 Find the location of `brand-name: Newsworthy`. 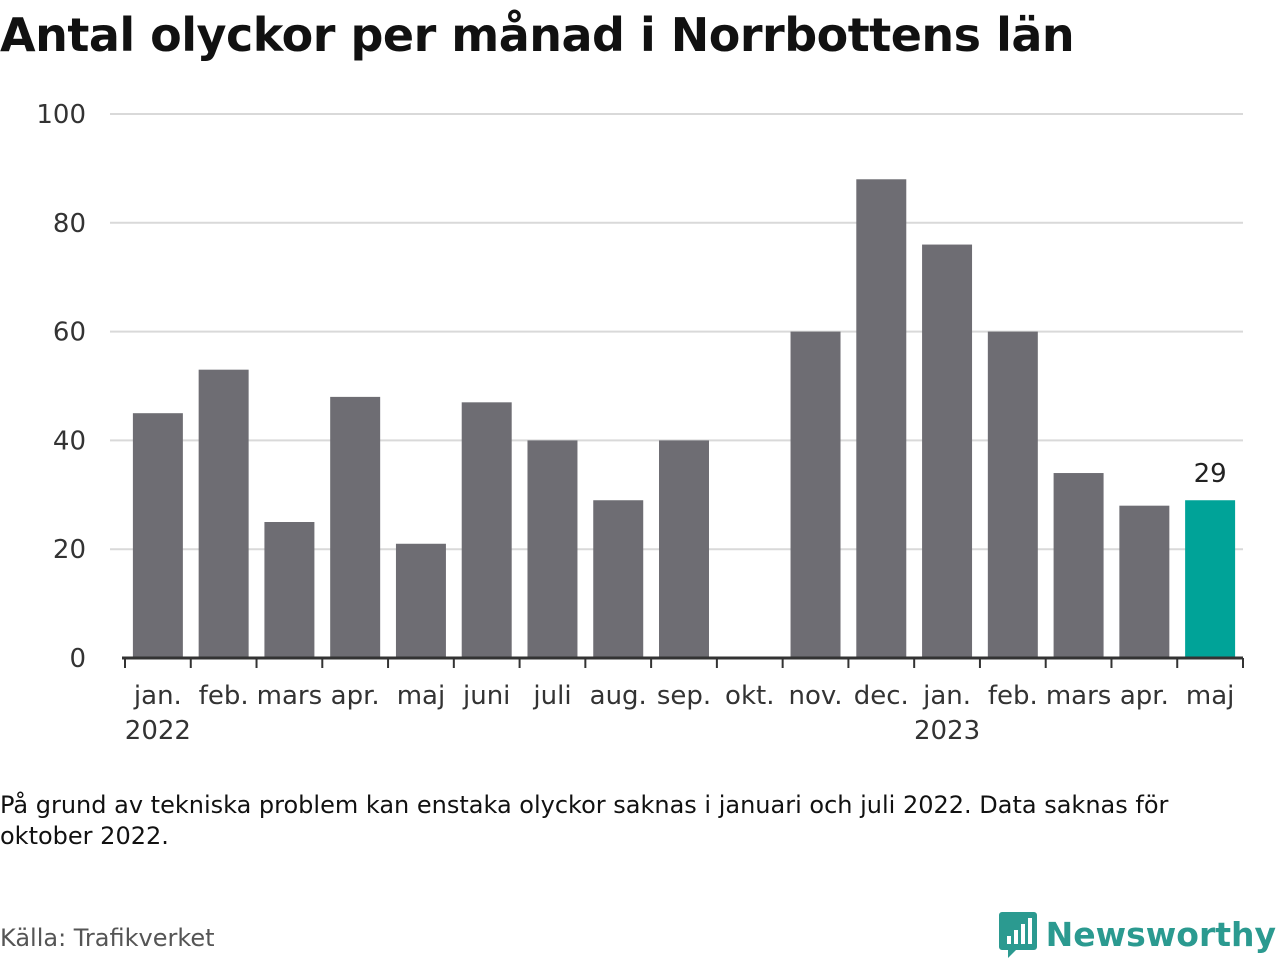

brand-name: Newsworthy is located at coordinates (1160, 934).